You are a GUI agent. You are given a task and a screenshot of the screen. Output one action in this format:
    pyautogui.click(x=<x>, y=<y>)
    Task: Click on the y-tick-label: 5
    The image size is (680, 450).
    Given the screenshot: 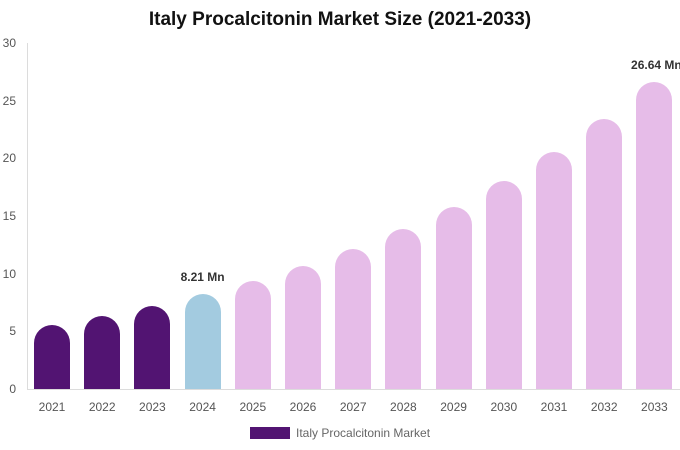 What is the action you would take?
    pyautogui.click(x=12, y=331)
    